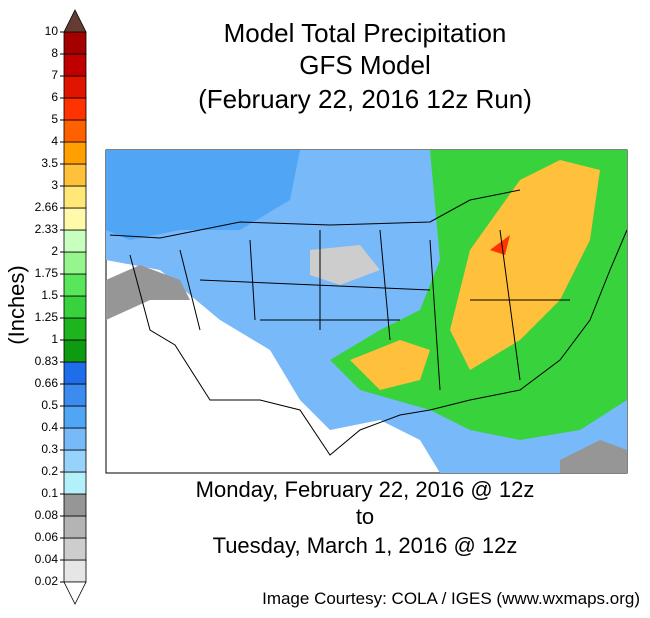 The width and height of the screenshot is (650, 618). I want to click on colorbar-over, so click(75, 21).